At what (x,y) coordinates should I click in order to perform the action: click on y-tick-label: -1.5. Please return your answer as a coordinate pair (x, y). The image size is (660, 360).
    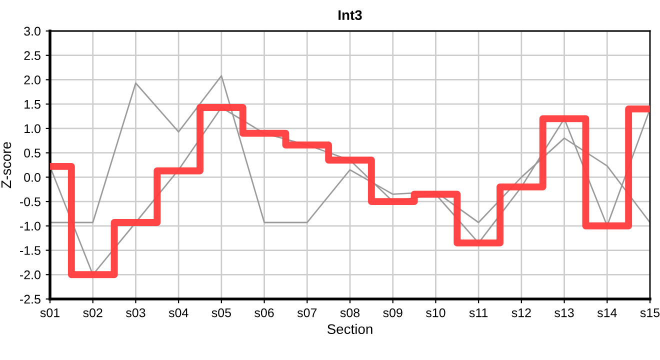
    Looking at the image, I should click on (30, 250).